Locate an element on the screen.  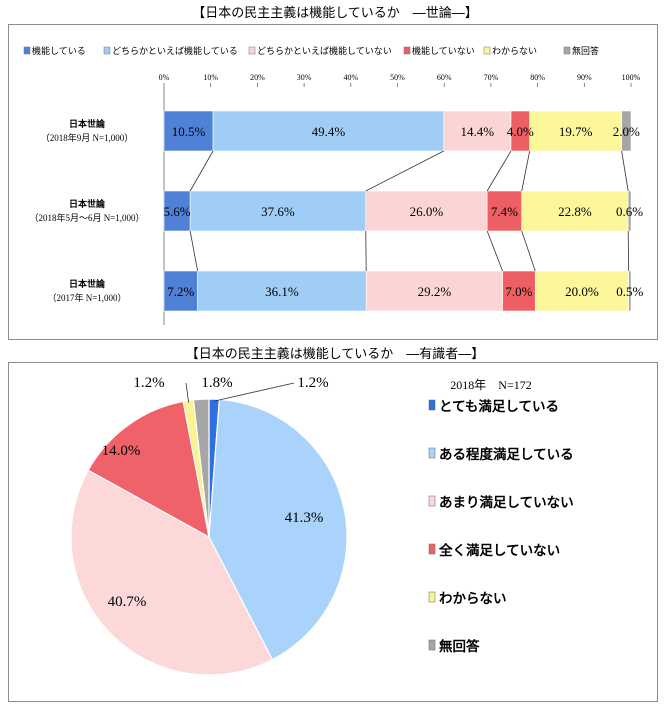
bar-data-label: 14.4% is located at coordinates (478, 131).